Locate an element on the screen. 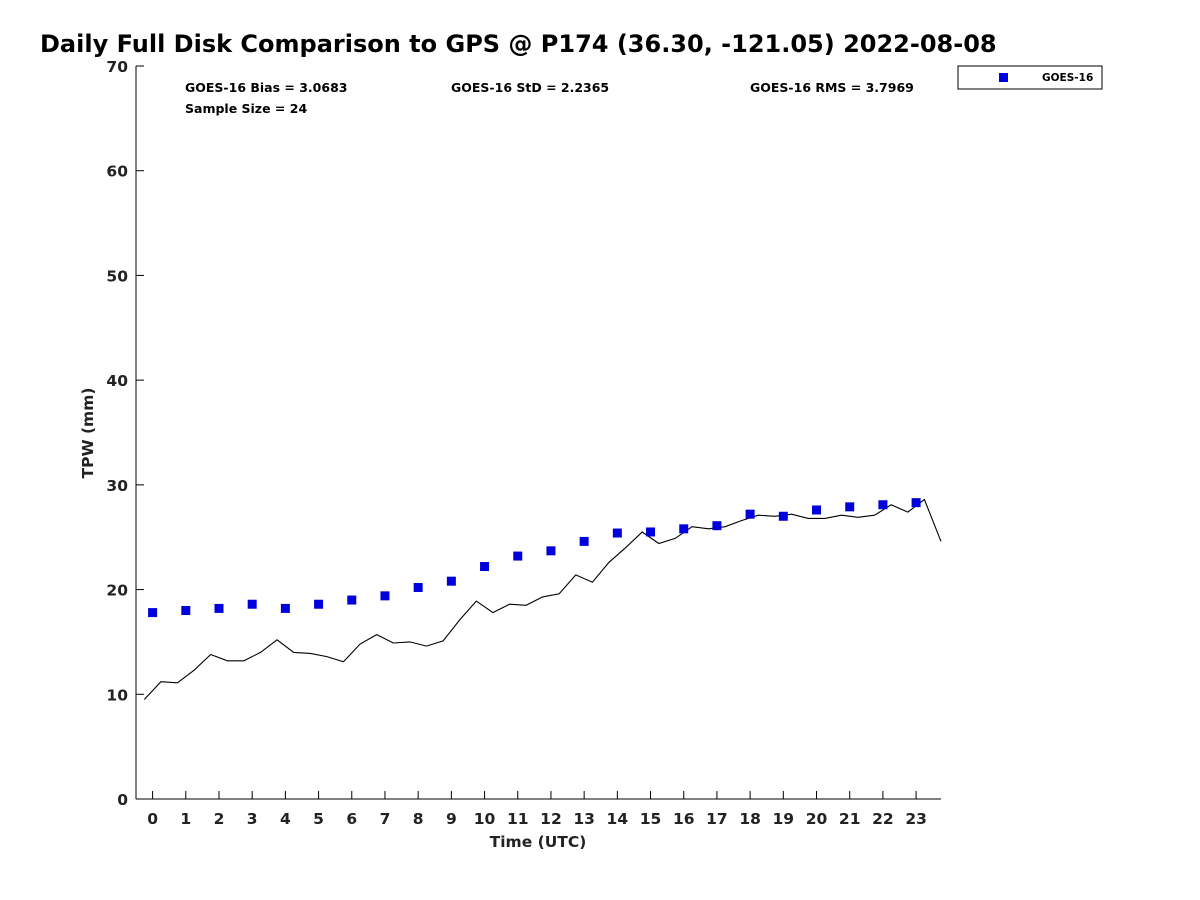  y-tick-label: 0 is located at coordinates (122, 800).